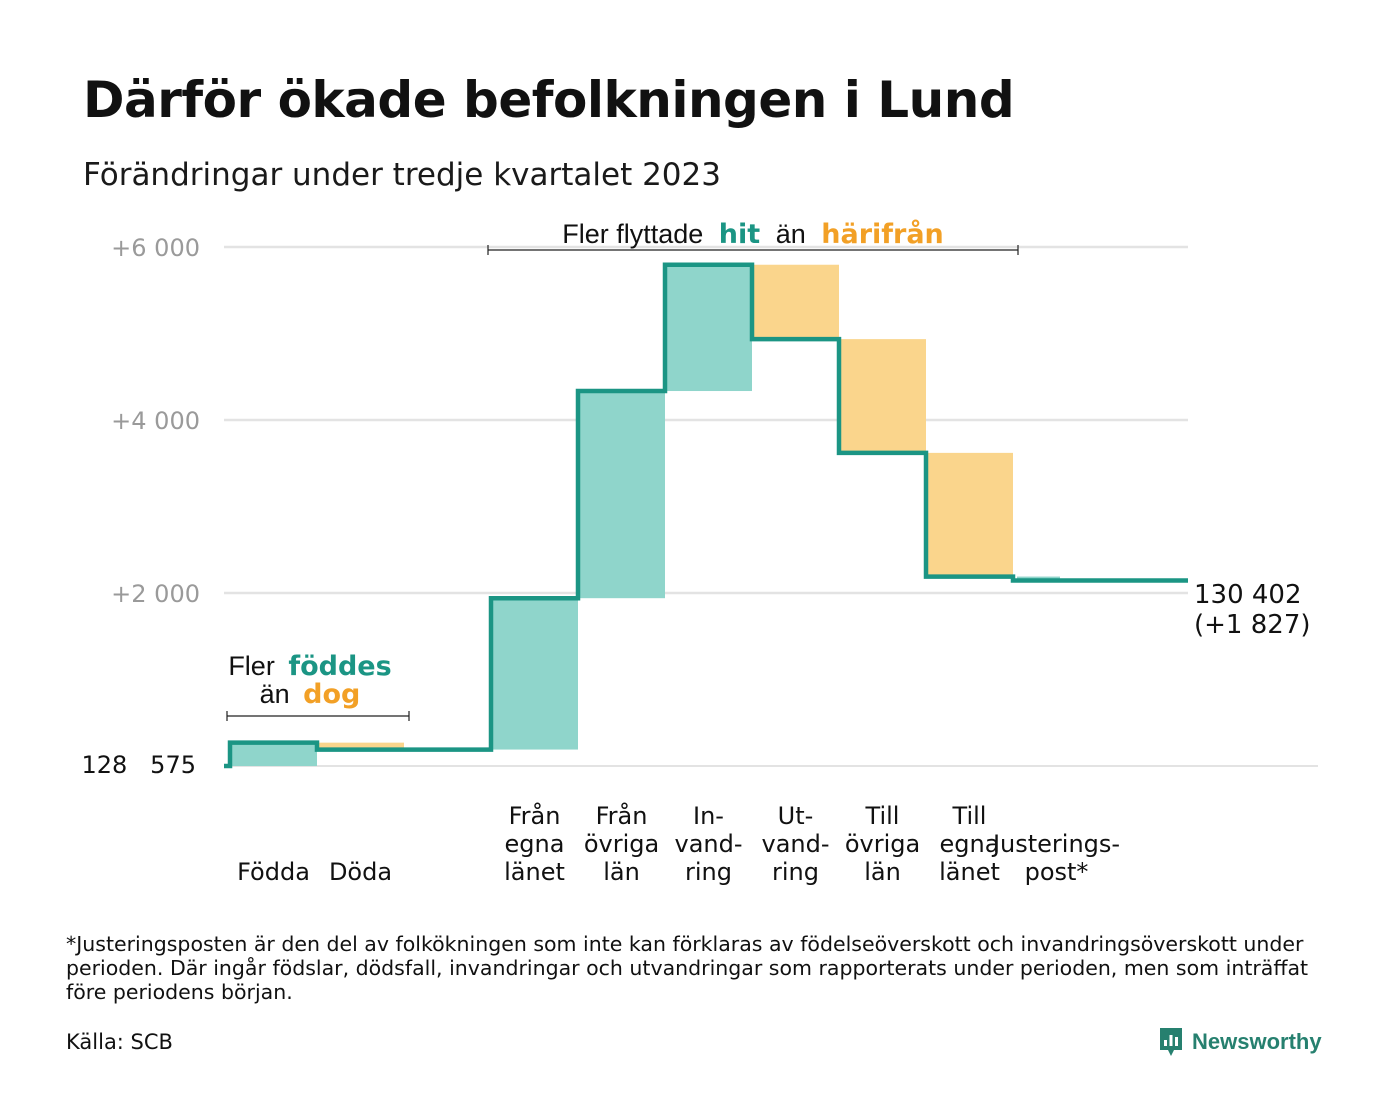  I want to click on newsworthy-logo-icon, so click(1171, 1042).